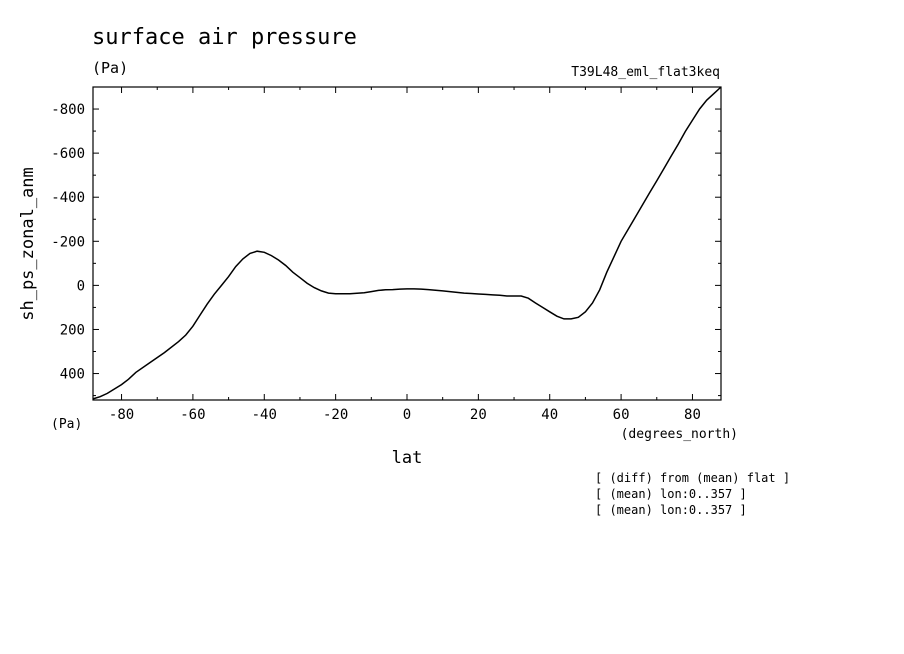 Image resolution: width=904 pixels, height=654 pixels. I want to click on y-tick-label: -400, so click(68, 198).